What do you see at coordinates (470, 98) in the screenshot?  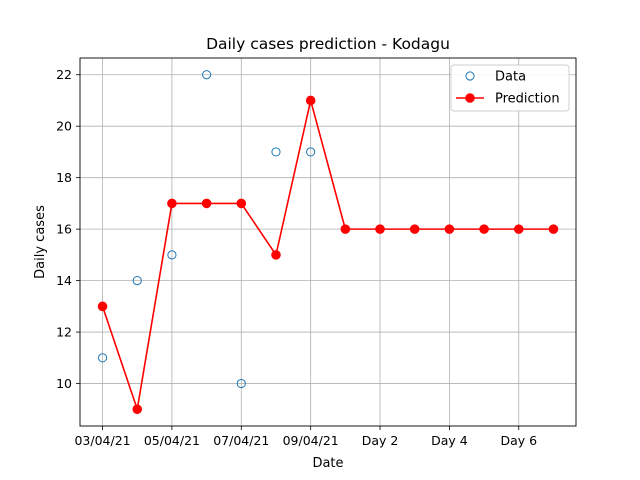 I see `legend-prediction-marker` at bounding box center [470, 98].